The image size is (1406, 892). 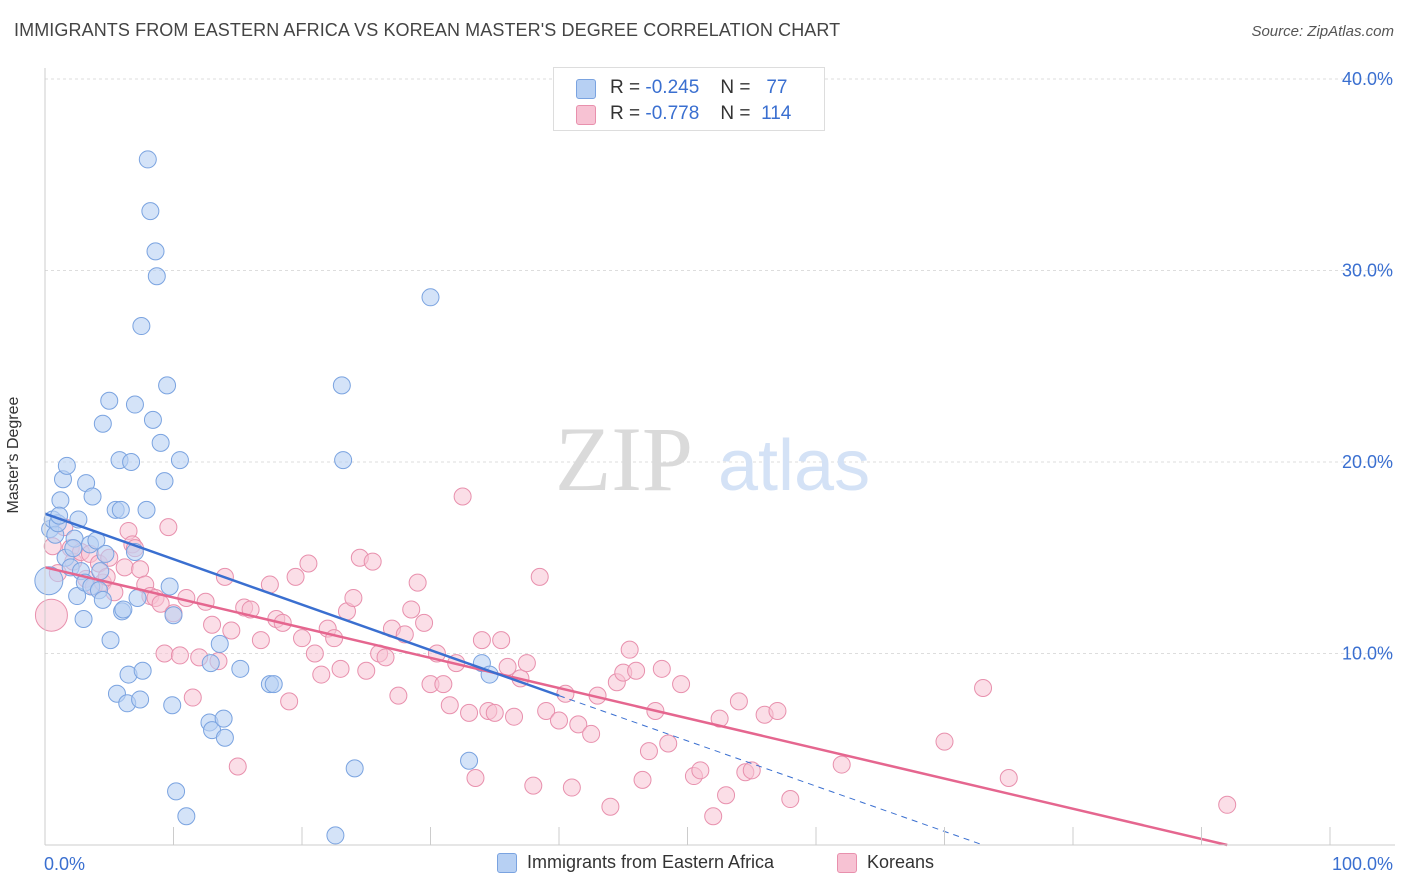 I want to click on x-tick-label-max: 100.0%, so click(x=1362, y=864).